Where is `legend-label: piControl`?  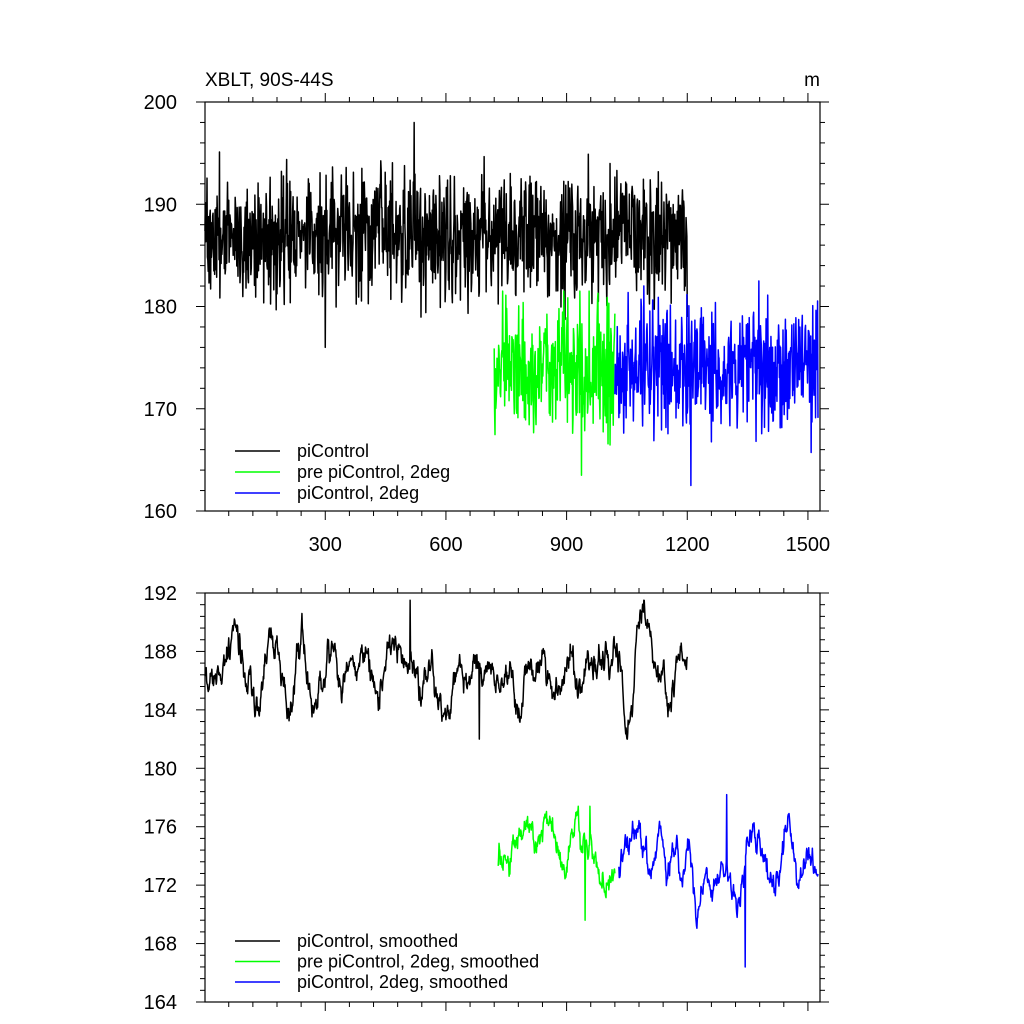 legend-label: piControl is located at coordinates (333, 451).